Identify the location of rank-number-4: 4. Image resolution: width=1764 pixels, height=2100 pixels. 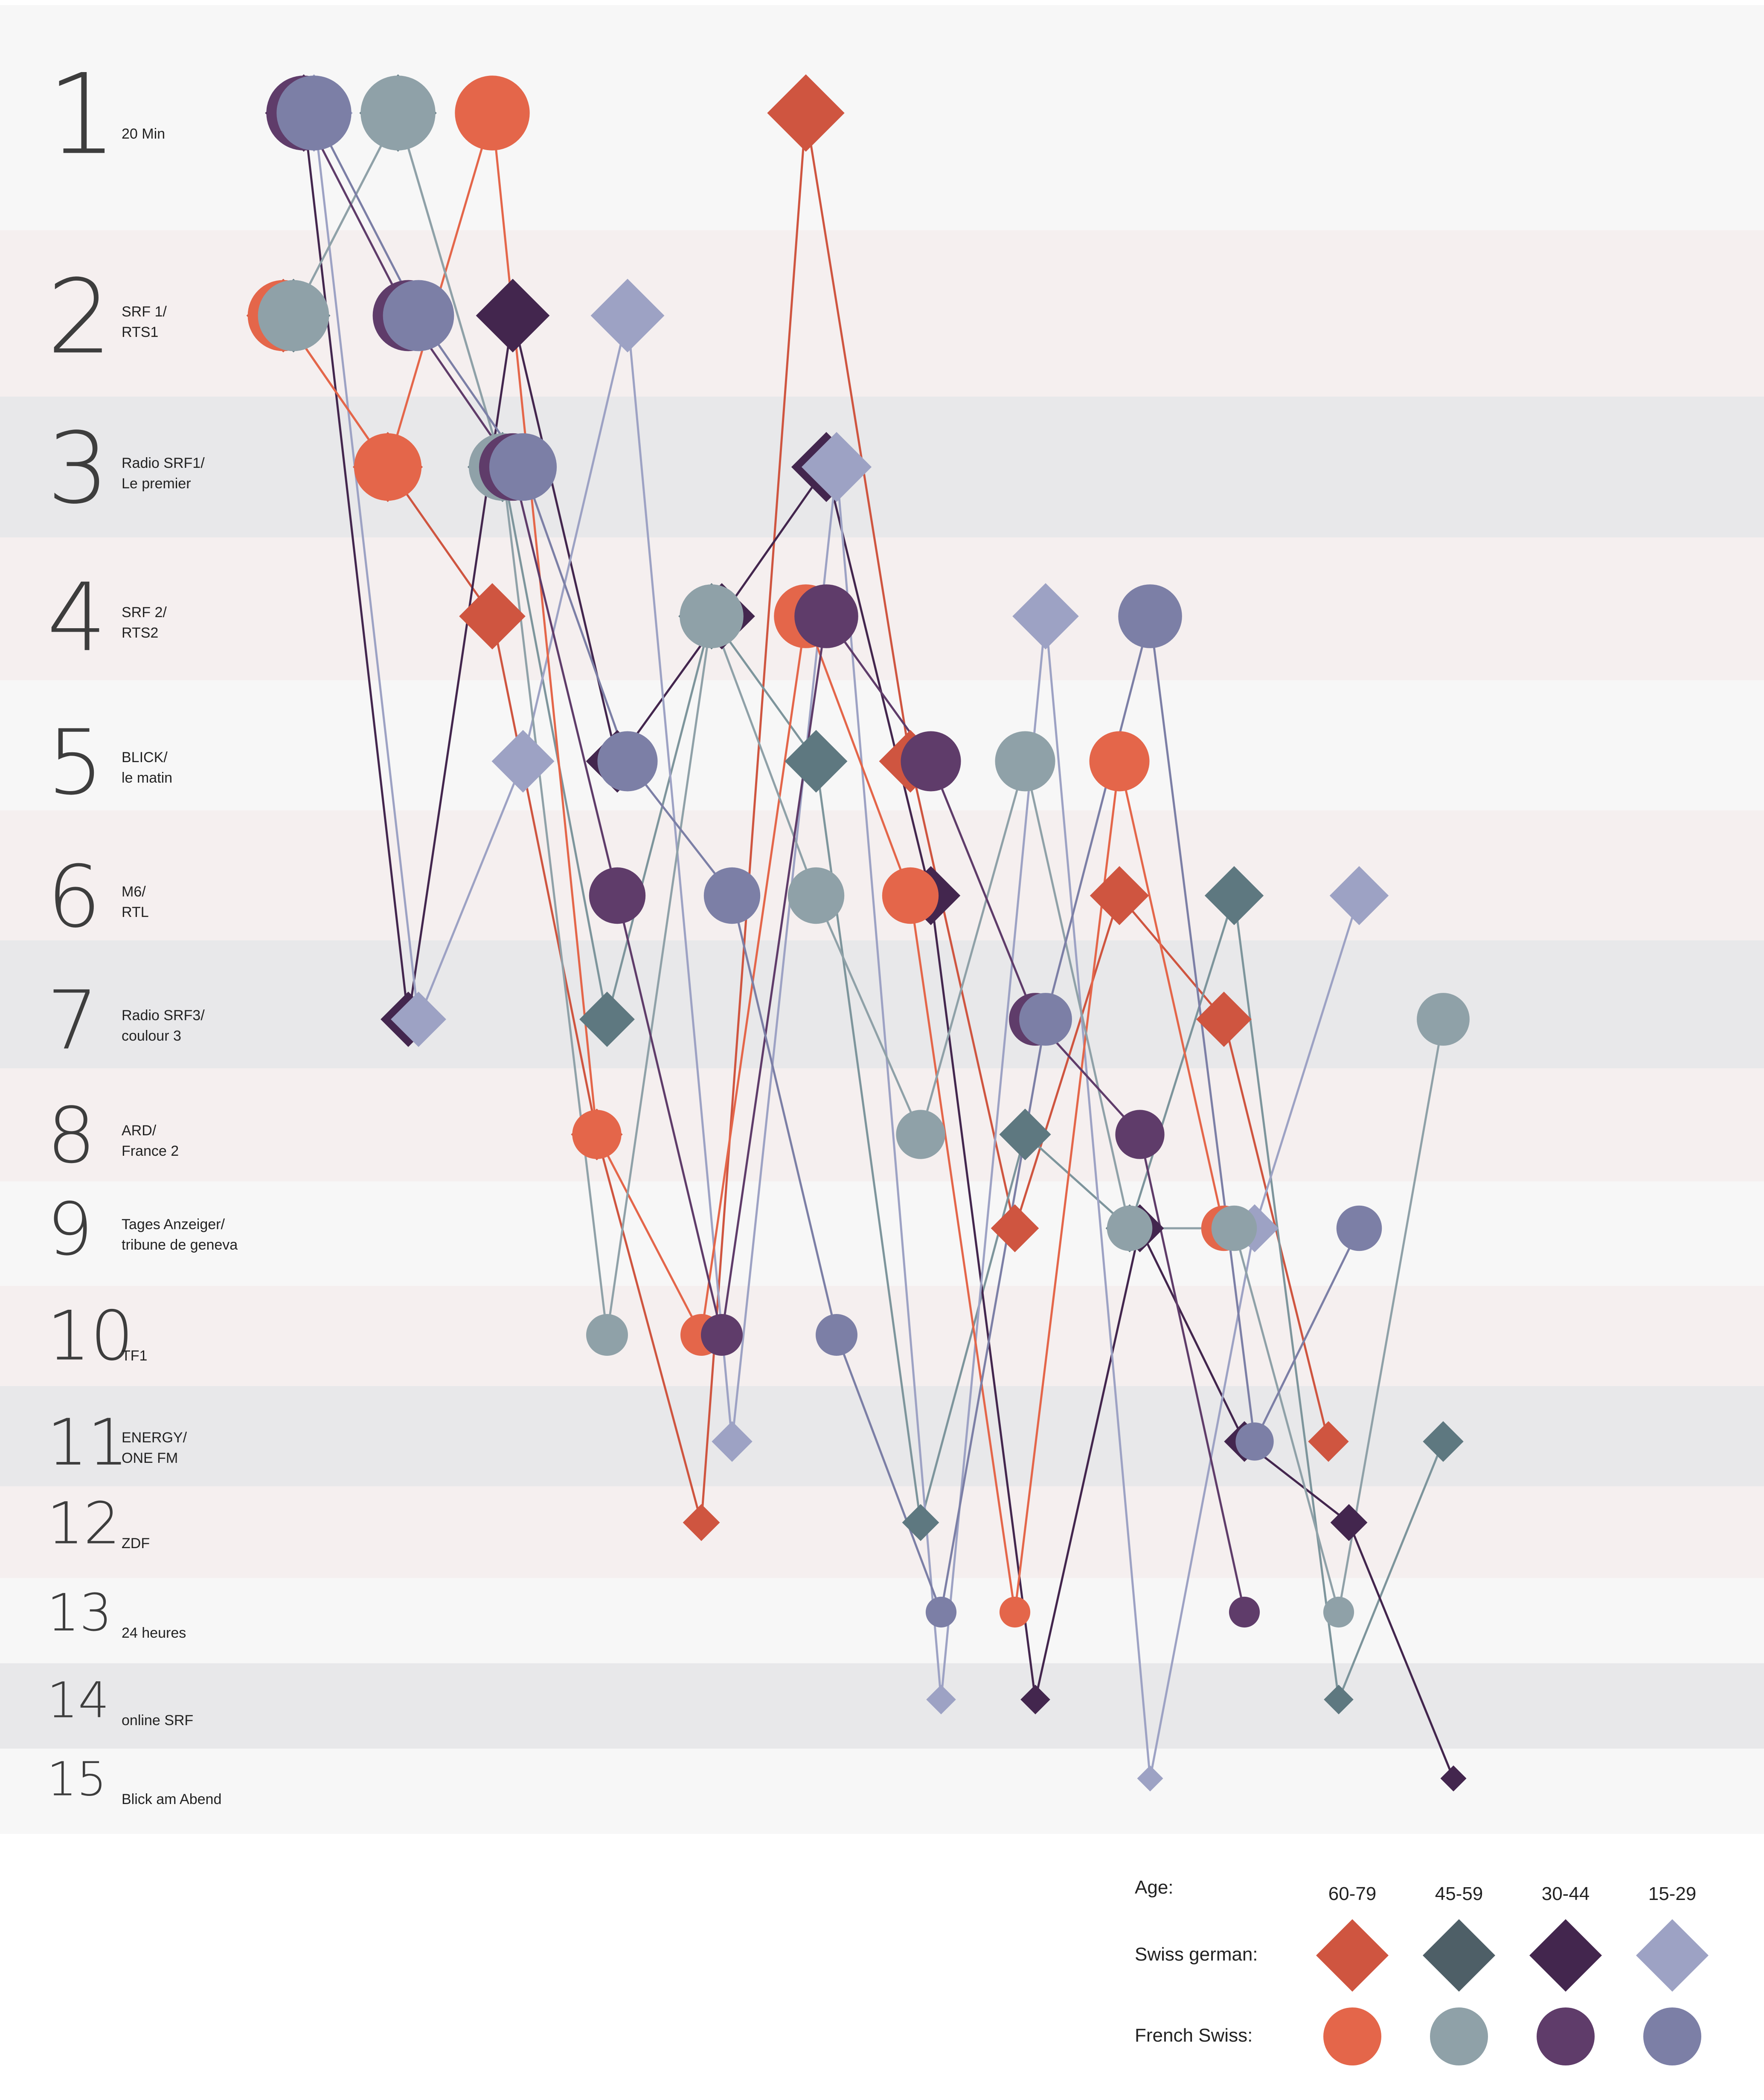
(77, 617).